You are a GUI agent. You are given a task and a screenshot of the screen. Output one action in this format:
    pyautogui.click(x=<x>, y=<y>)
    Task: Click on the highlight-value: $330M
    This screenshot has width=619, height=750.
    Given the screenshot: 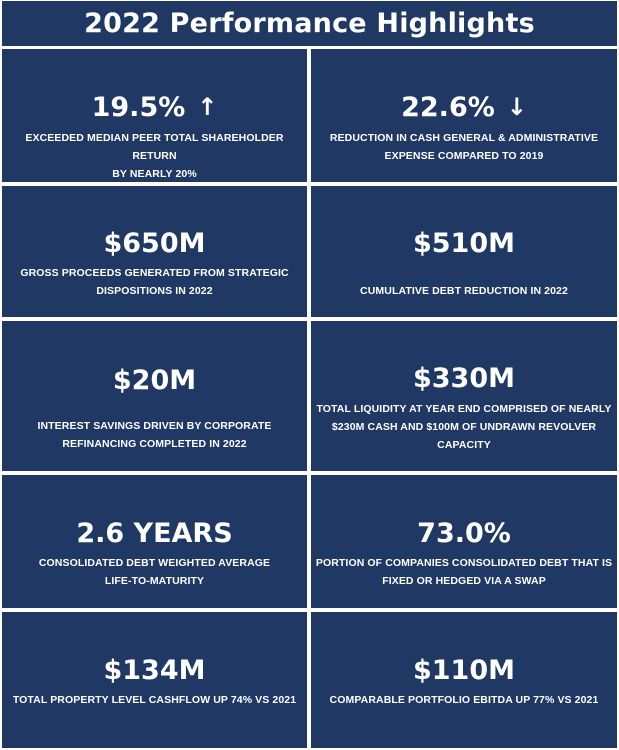 What is the action you would take?
    pyautogui.click(x=463, y=378)
    